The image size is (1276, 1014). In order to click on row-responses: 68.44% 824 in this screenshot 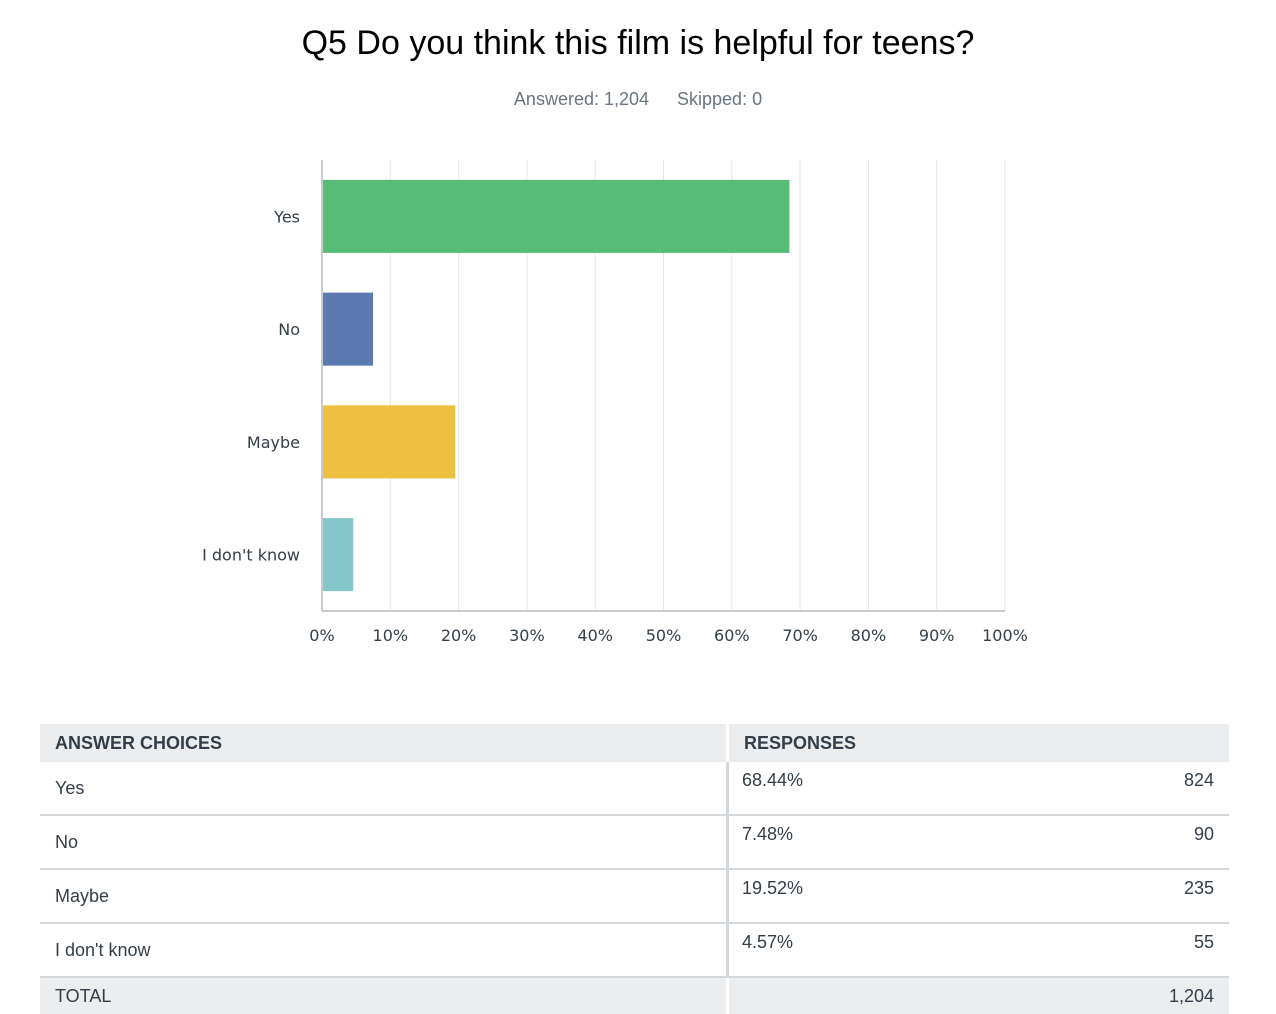, I will do `click(977, 789)`.